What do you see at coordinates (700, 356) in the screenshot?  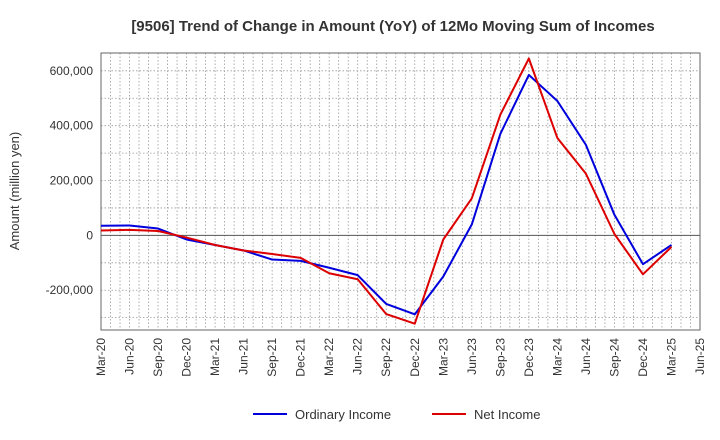 I see `x-tick-label: Jun-25` at bounding box center [700, 356].